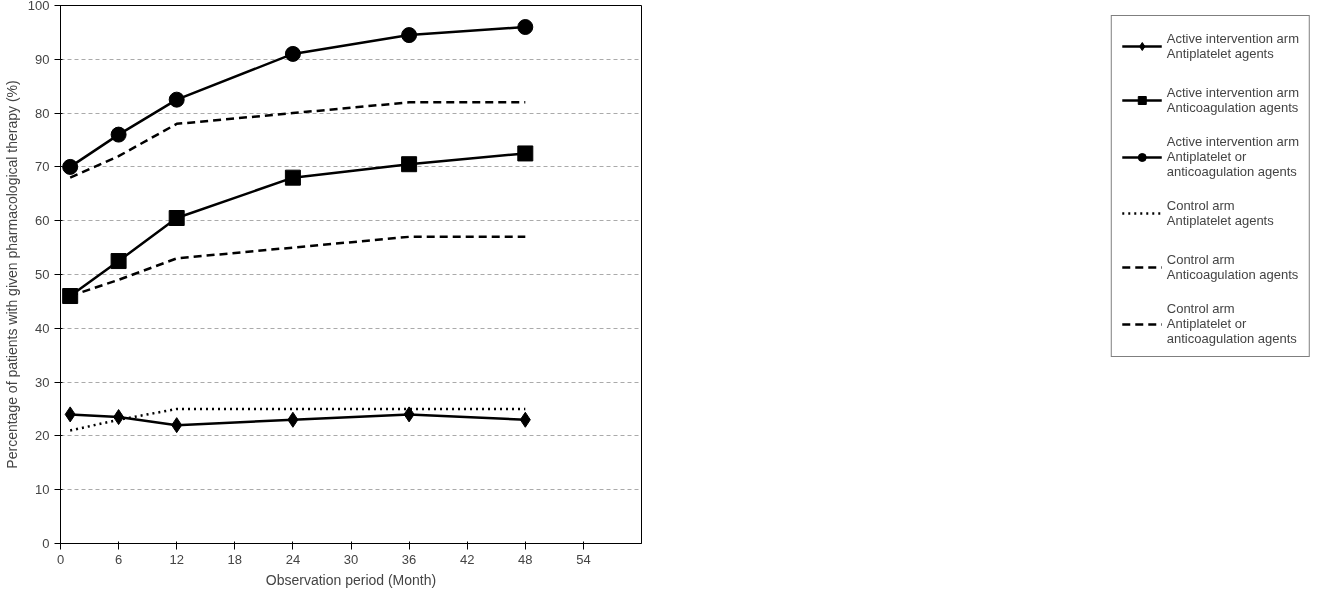 Image resolution: width=1325 pixels, height=597 pixels. What do you see at coordinates (118, 559) in the screenshot?
I see `x-tick-label: 6` at bounding box center [118, 559].